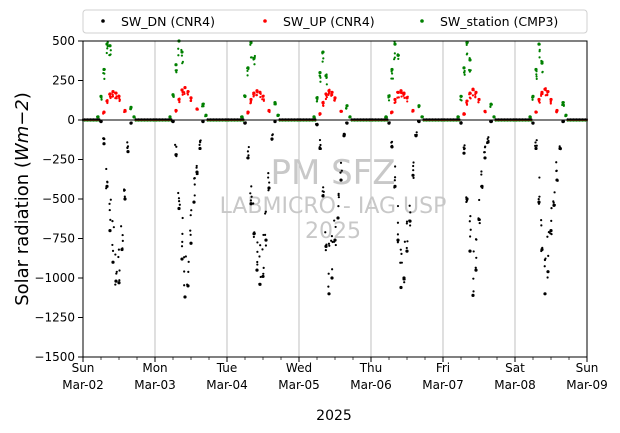  I want to click on x-tick-label: Mar-04, so click(226, 385).